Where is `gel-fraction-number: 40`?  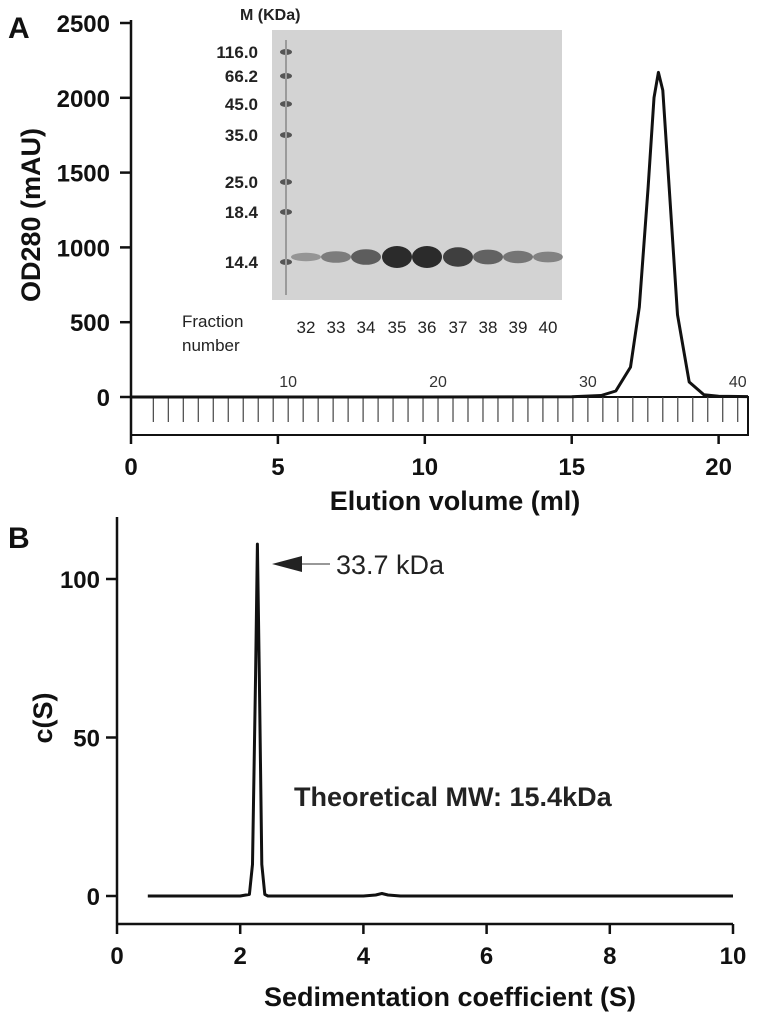 gel-fraction-number: 40 is located at coordinates (548, 327).